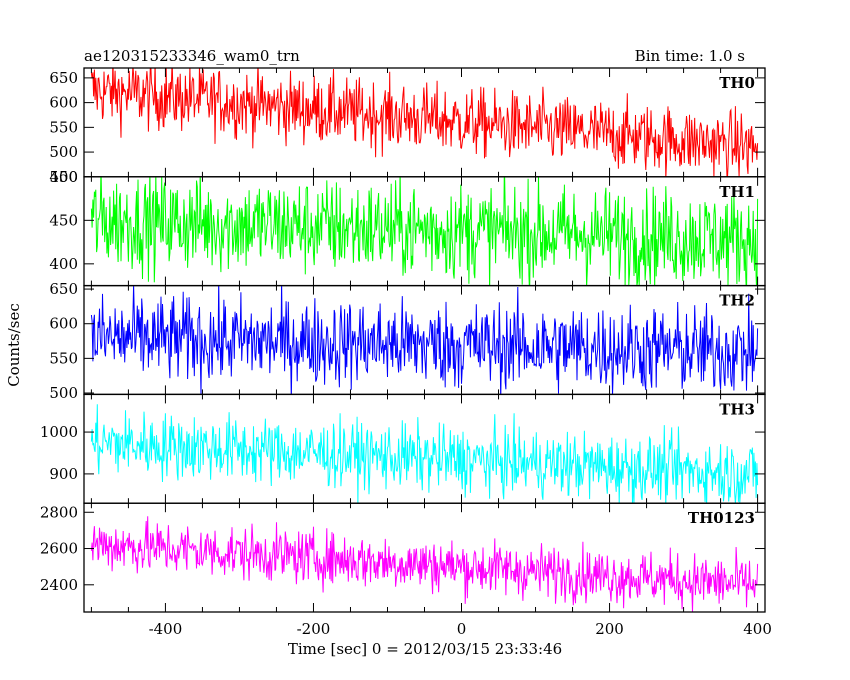  I want to click on chart-title: ae120315233346_wam0_trn, so click(192, 56).